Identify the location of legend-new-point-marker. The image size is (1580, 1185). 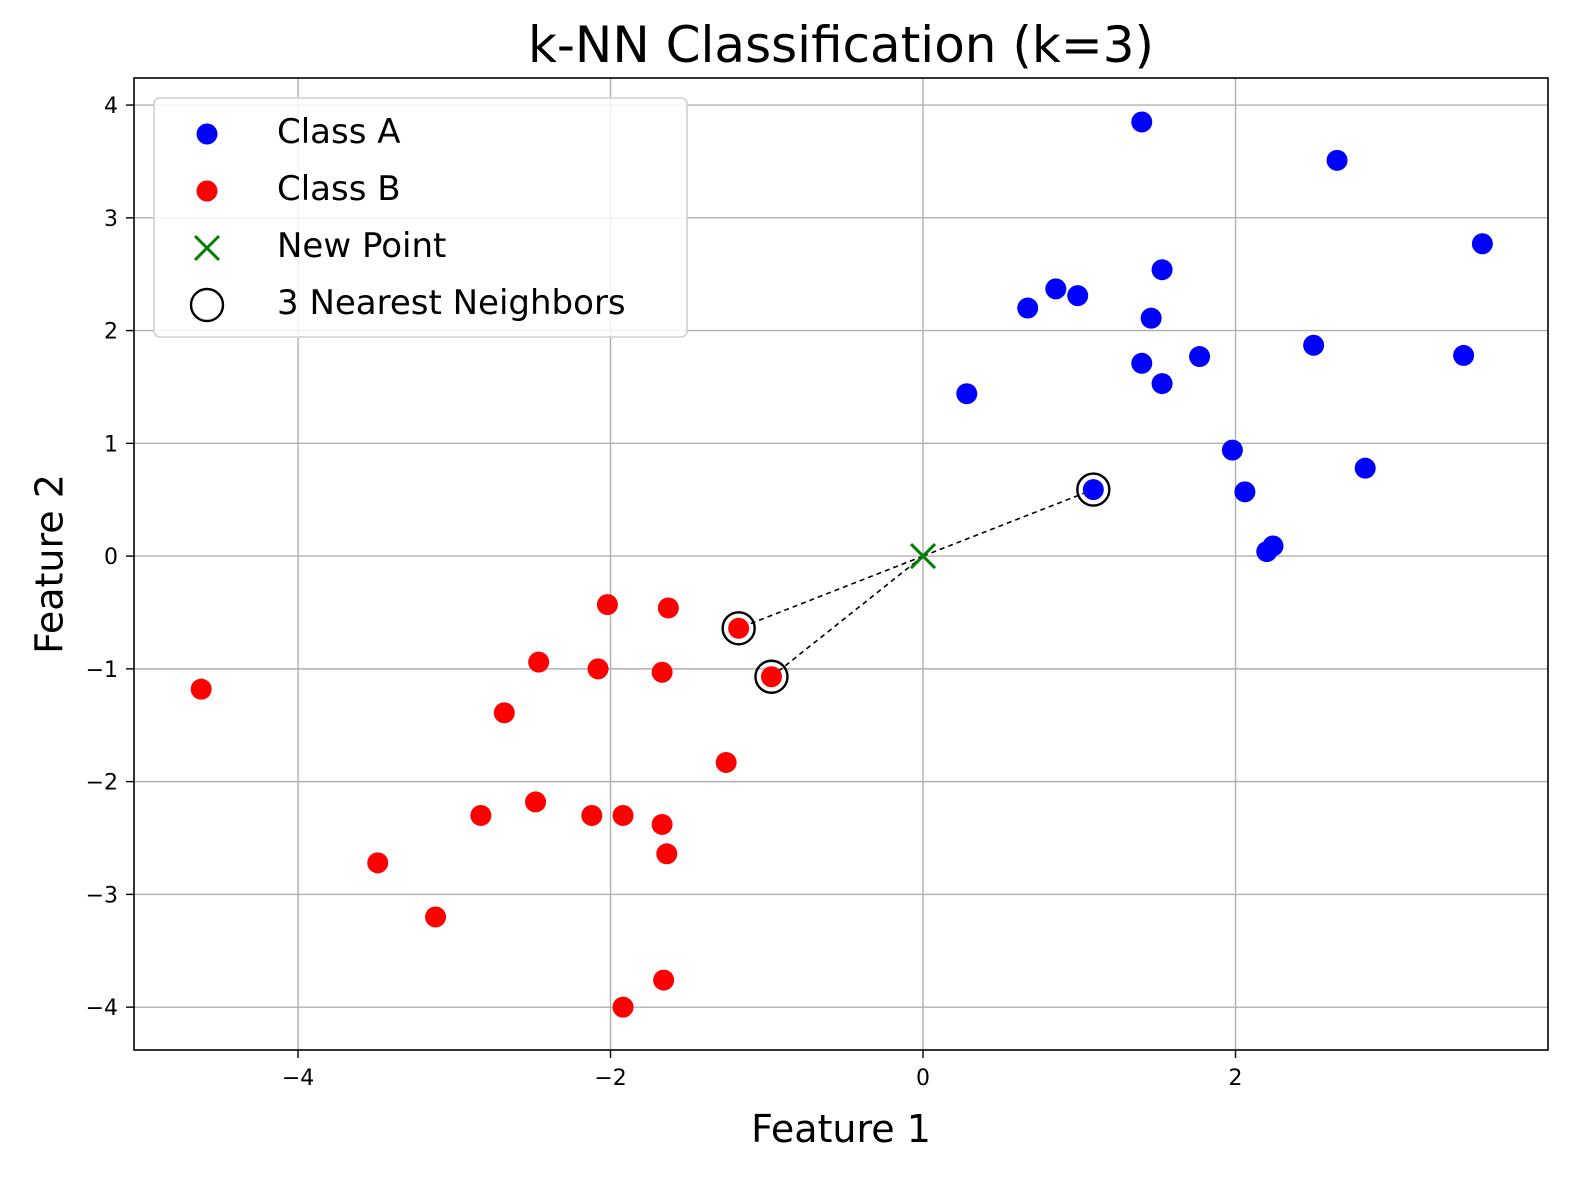
(207, 248).